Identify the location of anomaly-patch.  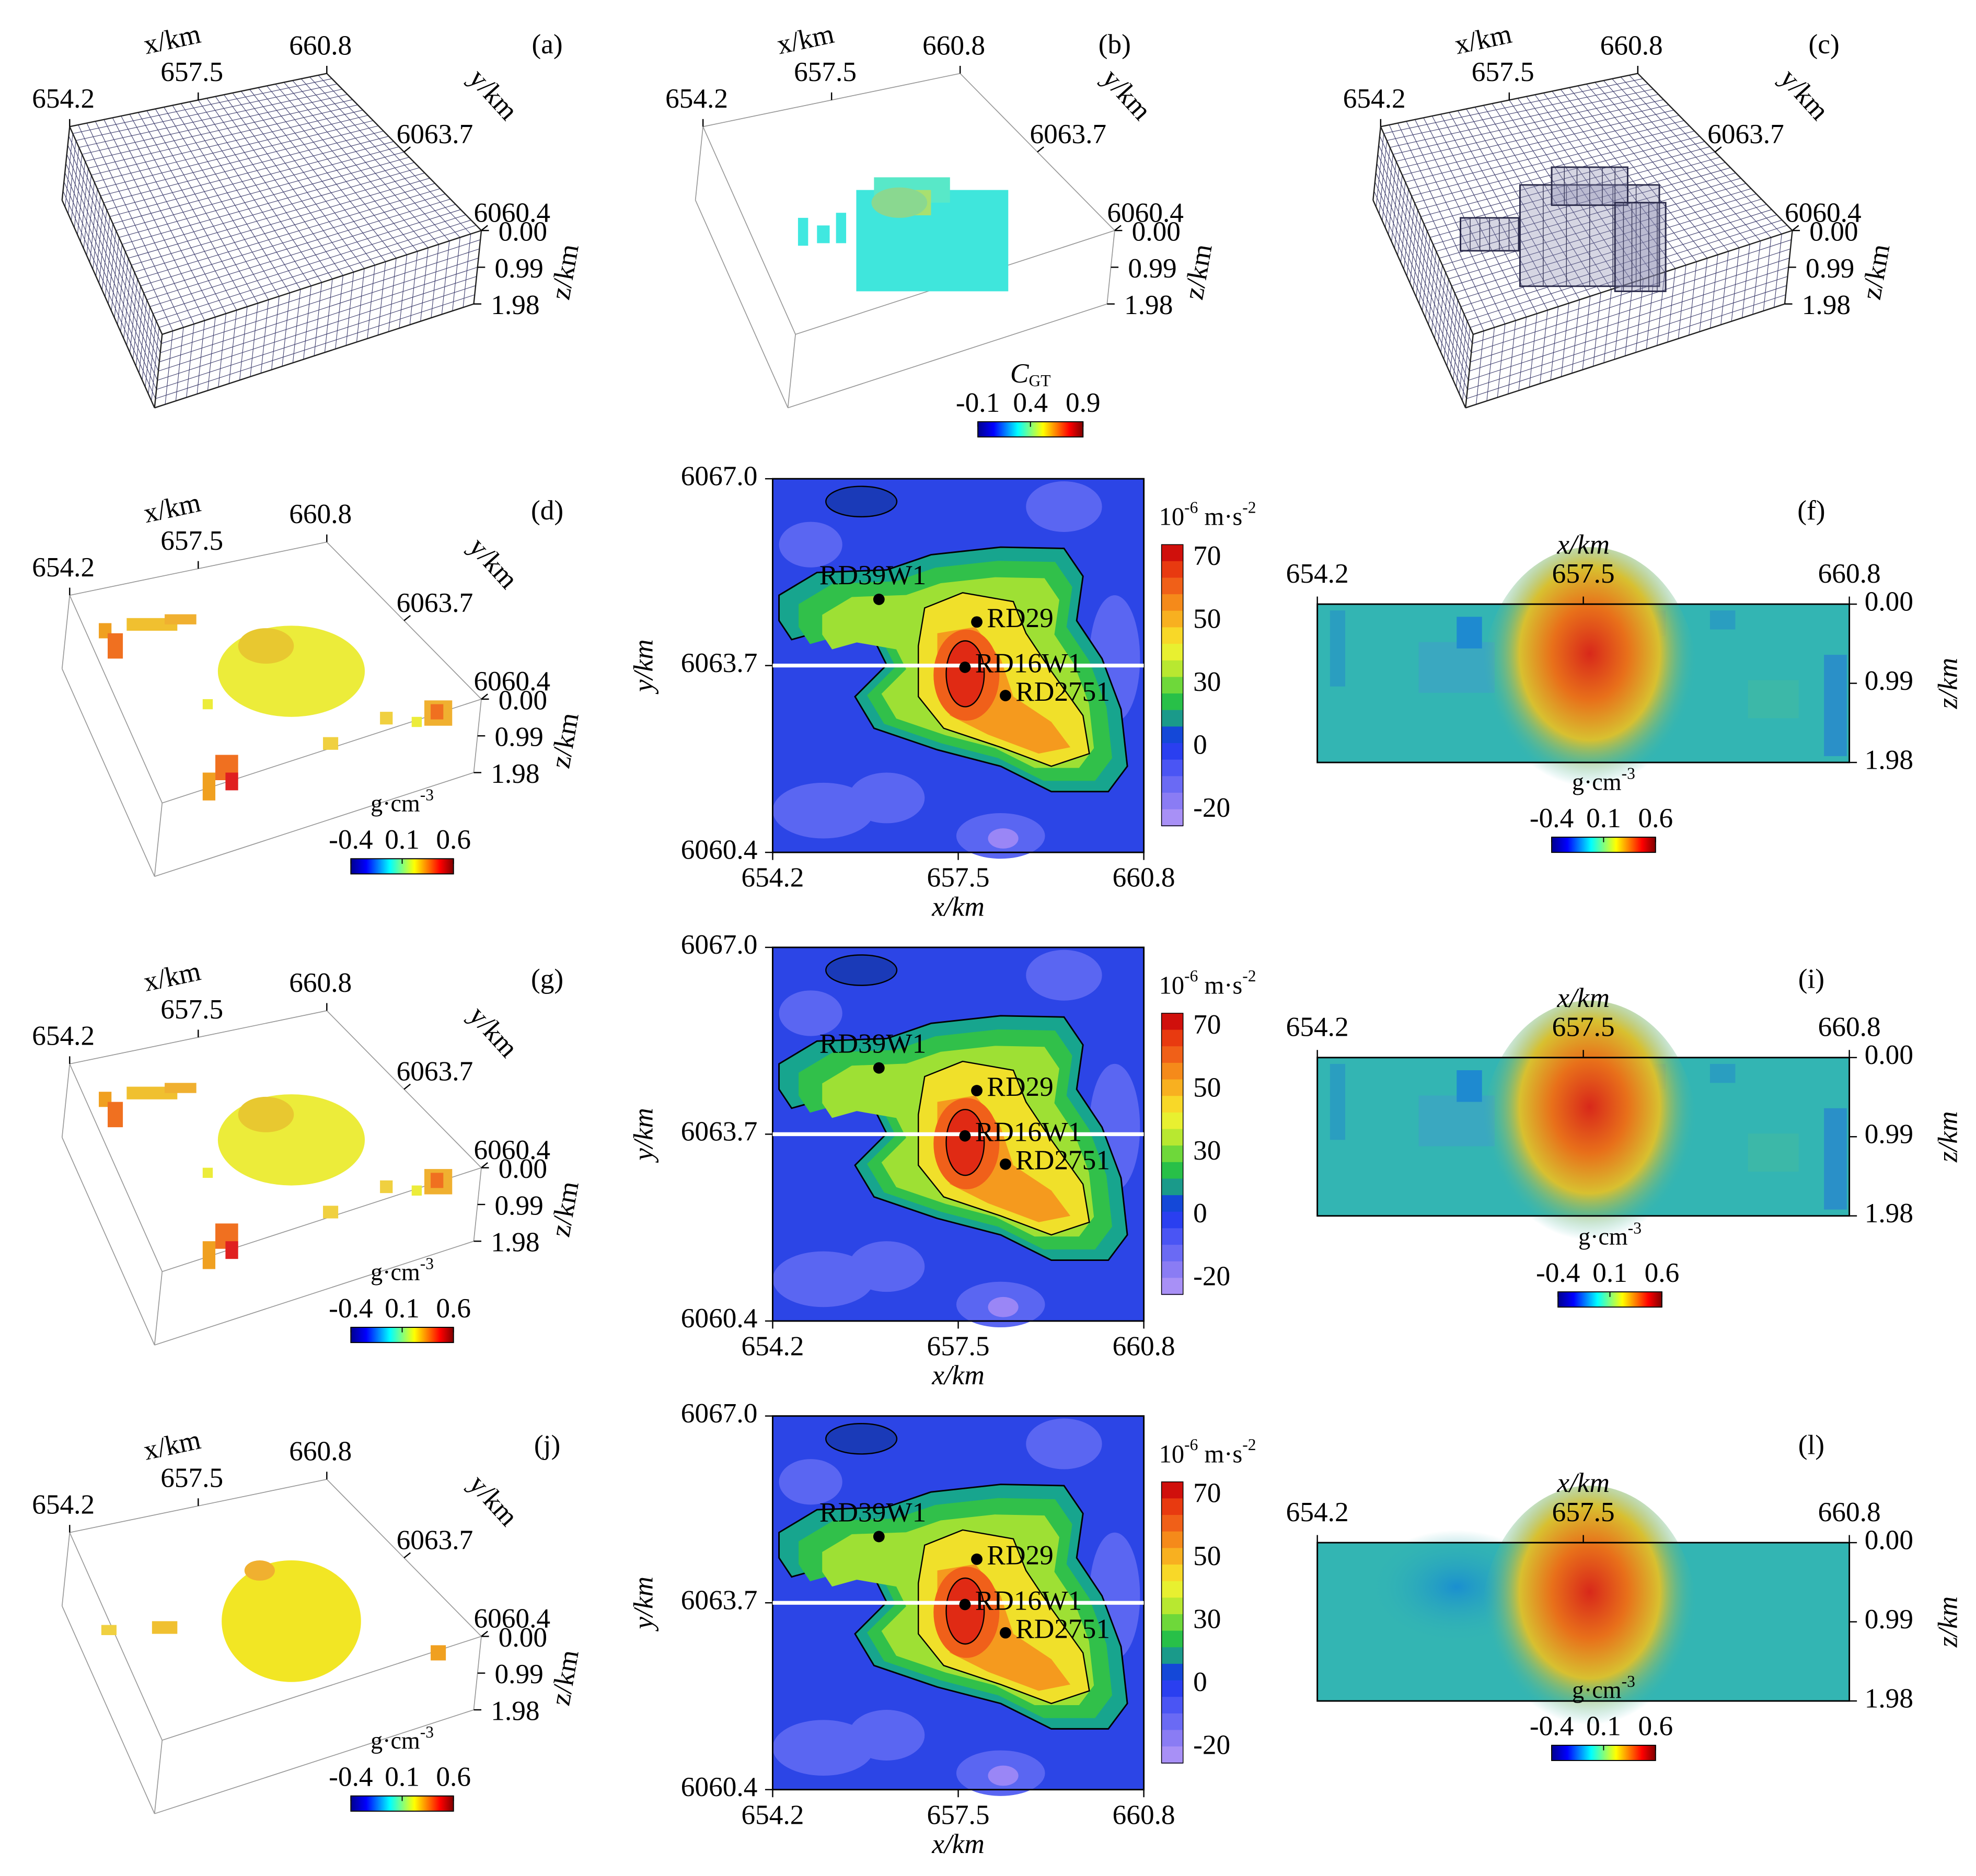
(1064, 975).